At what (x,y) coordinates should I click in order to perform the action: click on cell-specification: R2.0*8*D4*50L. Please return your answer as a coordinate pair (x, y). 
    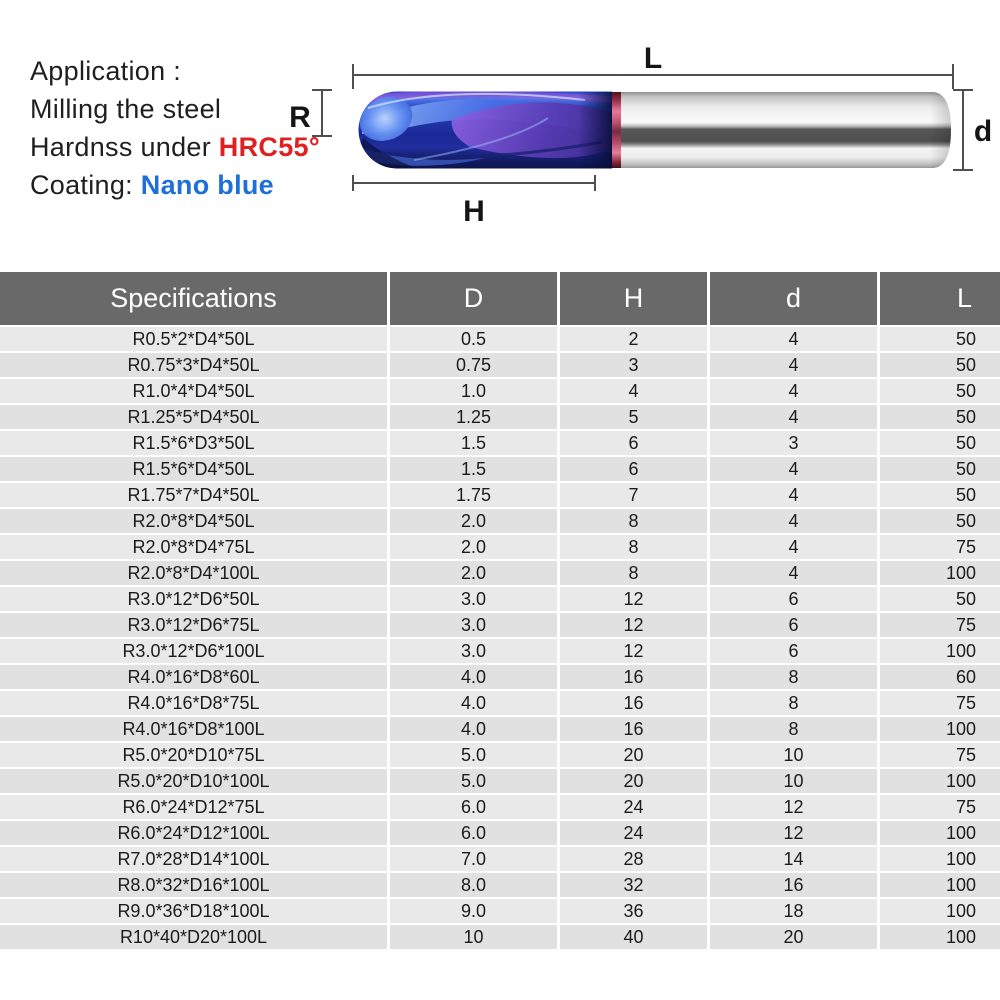
    Looking at the image, I should click on (195, 520).